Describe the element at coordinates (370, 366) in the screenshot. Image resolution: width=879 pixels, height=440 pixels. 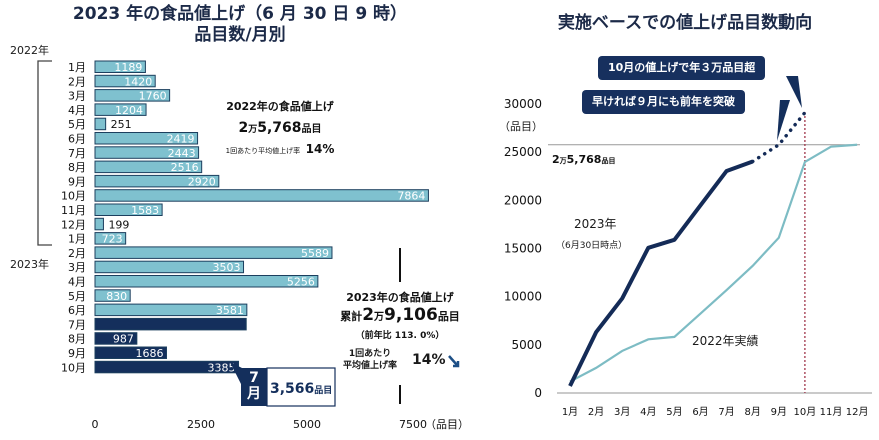
I see `note-2023-rate-label2: 平均値上げ率` at that location.